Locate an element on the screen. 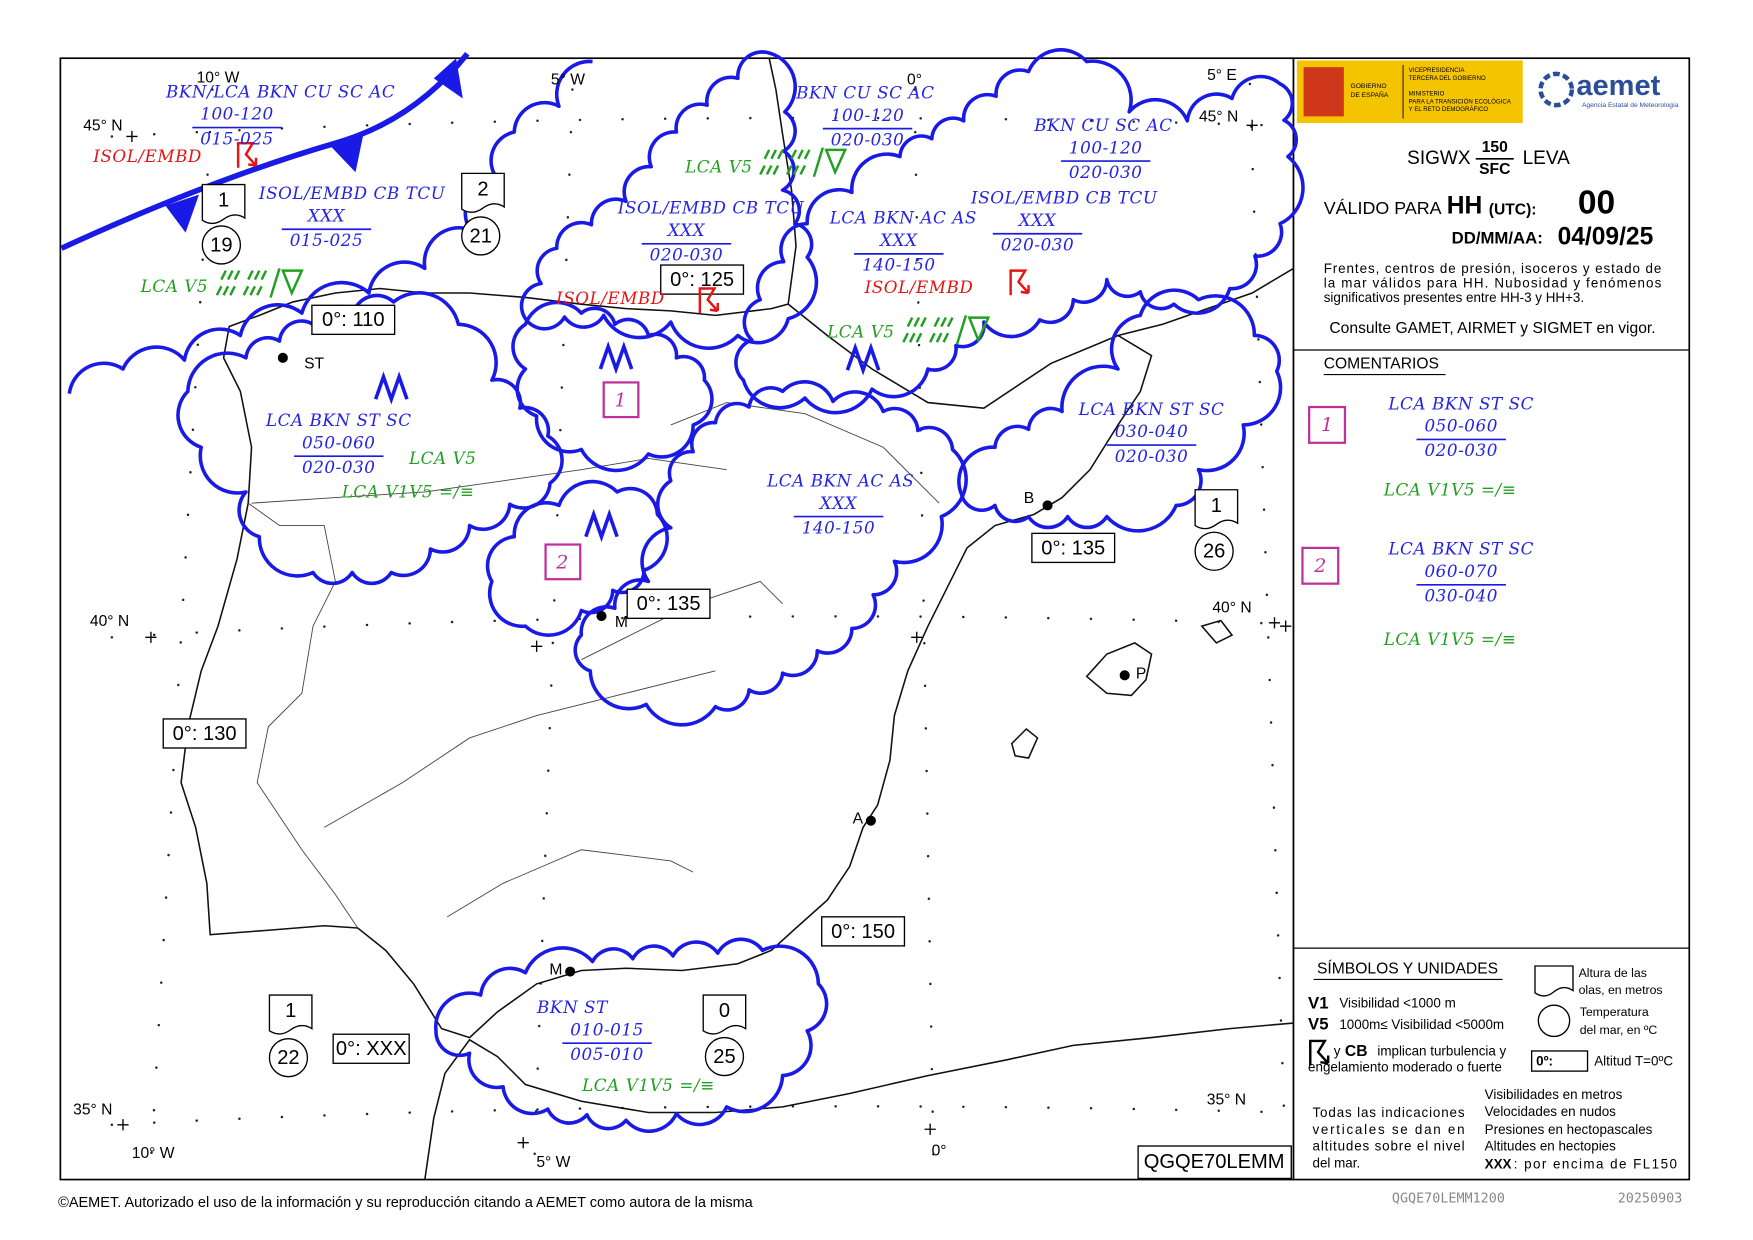 The image size is (1753, 1240). graticule-label: 35° N is located at coordinates (92, 1109).